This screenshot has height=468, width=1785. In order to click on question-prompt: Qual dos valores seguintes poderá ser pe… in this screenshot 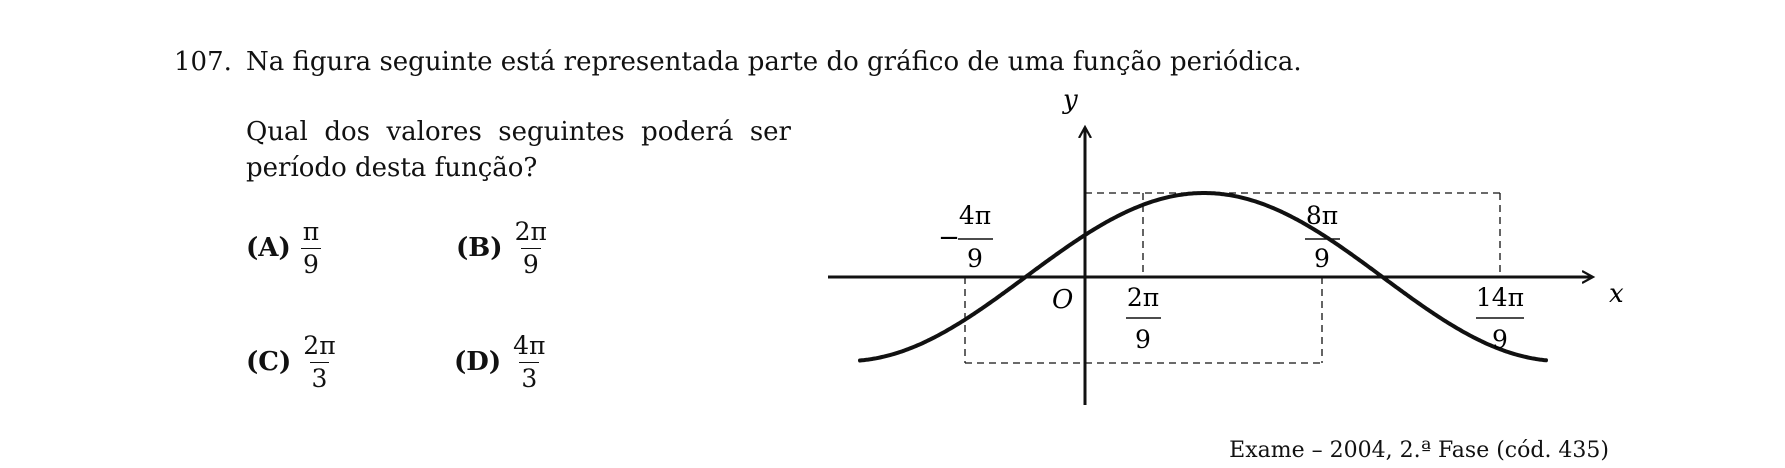, I will do `click(518, 150)`.